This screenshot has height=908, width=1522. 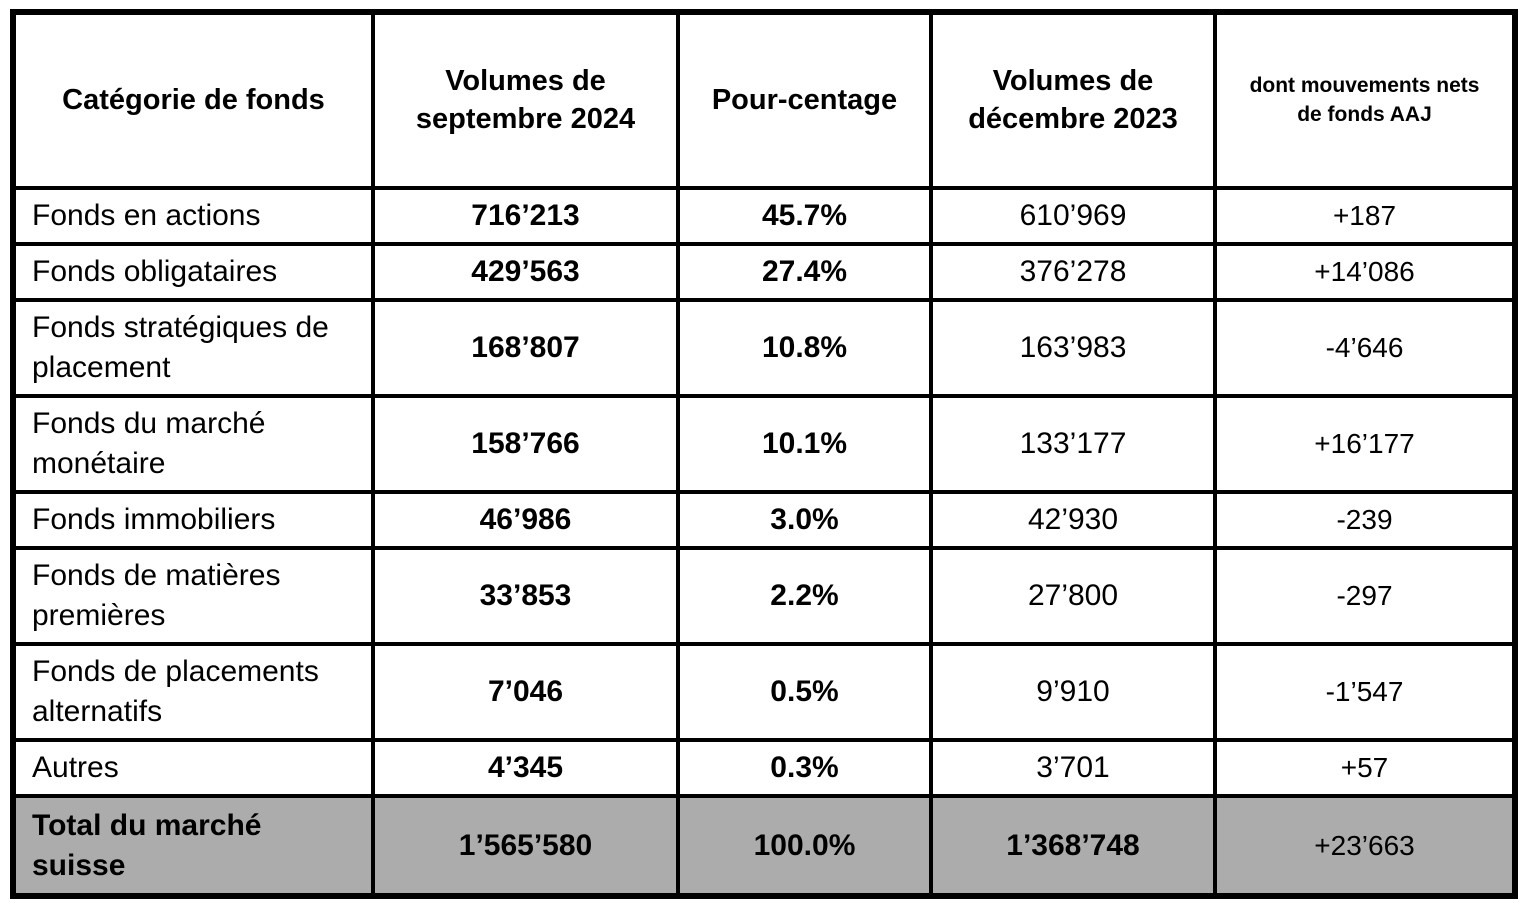 What do you see at coordinates (1073, 846) in the screenshot?
I see `total-vol-dec-2023-cell: 1’368’748` at bounding box center [1073, 846].